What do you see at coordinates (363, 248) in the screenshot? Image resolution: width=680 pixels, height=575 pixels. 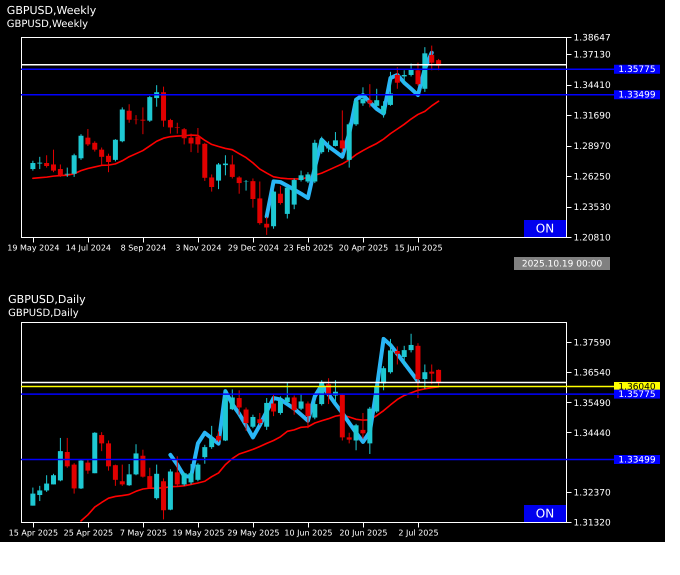 I see `x-tick-label: 20 Apr 2025` at bounding box center [363, 248].